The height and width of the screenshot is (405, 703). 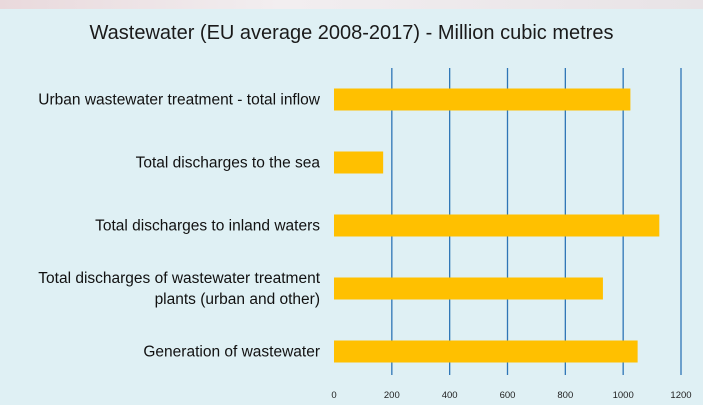 What do you see at coordinates (623, 395) in the screenshot?
I see `x-tick-label: 1000` at bounding box center [623, 395].